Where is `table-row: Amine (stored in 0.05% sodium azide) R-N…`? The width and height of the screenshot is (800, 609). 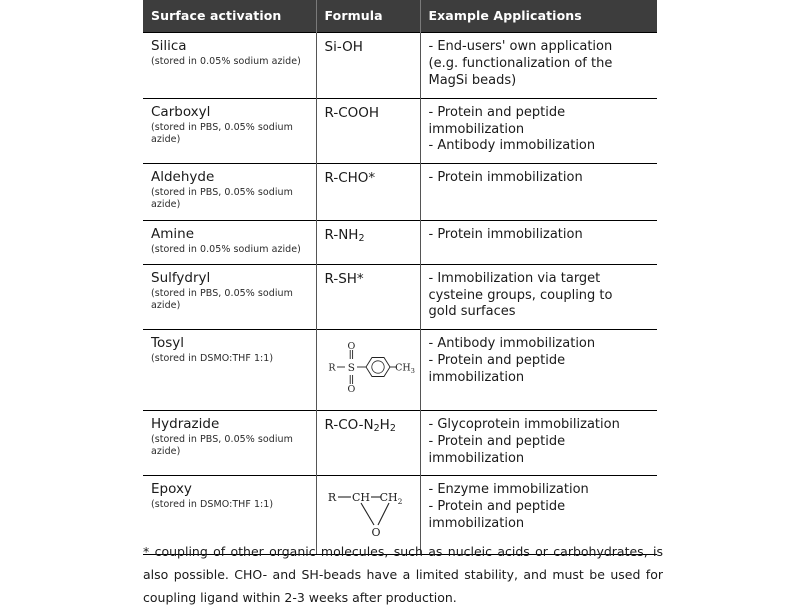
table-row: Amine (stored in 0.05% sodium azide) R-N… is located at coordinates (400, 242).